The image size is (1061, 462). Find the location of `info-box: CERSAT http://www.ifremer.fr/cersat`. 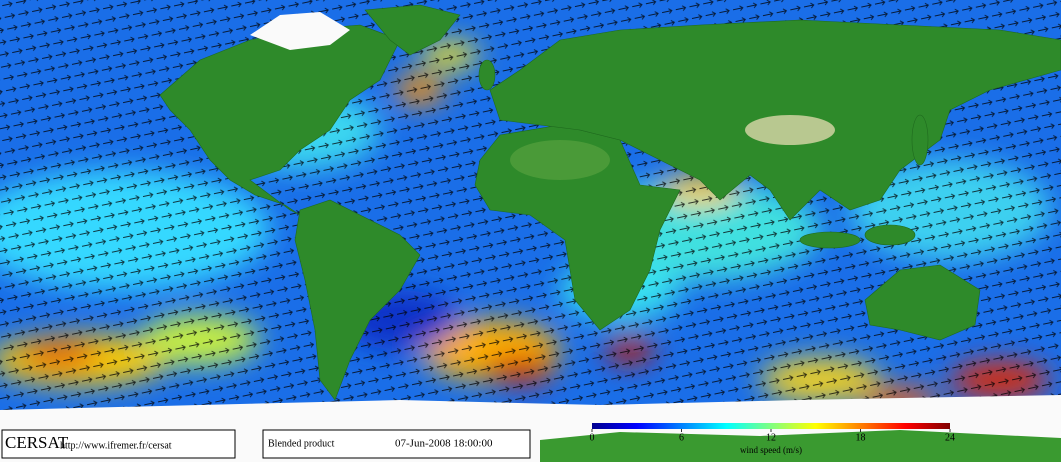

info-box: CERSAT http://www.ifremer.fr/cersat is located at coordinates (118, 444).